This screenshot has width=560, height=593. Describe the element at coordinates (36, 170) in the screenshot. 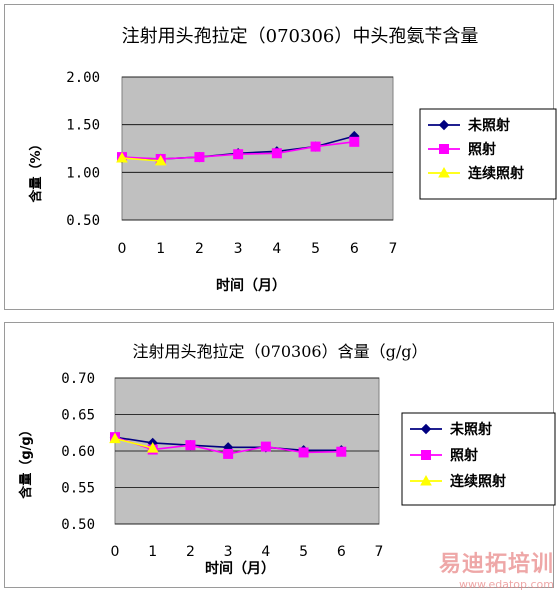

I see `chart-1-y-axis-label: 含量（%）` at that location.